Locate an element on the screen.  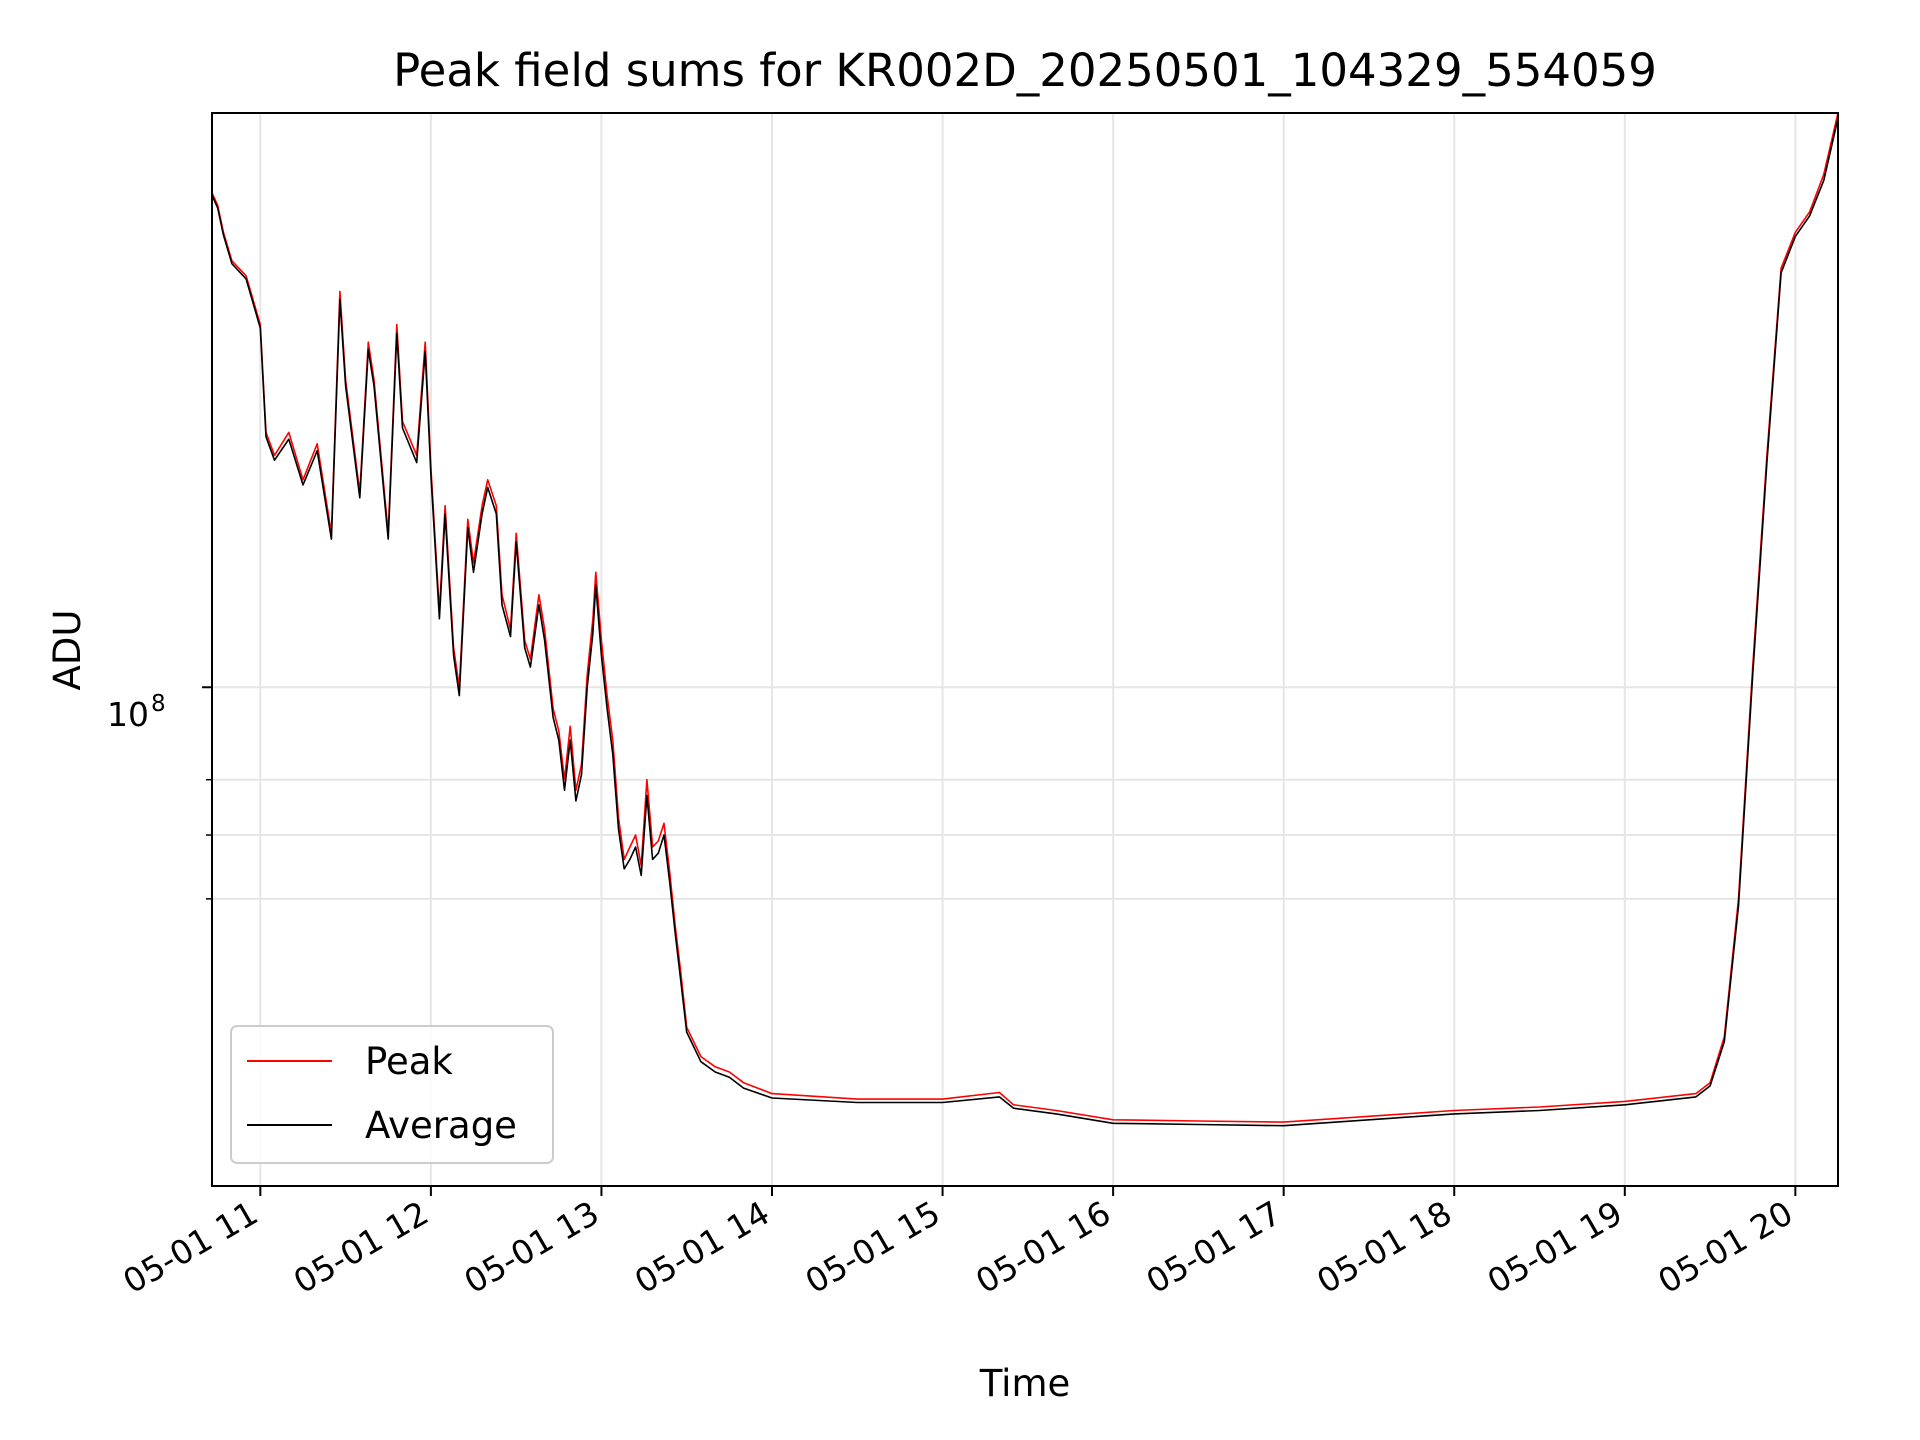
legend-label-peak: Peak is located at coordinates (409, 1061).